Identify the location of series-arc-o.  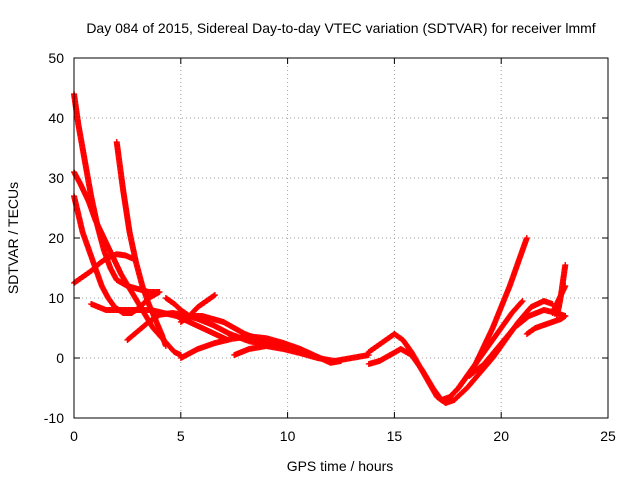
(486, 349).